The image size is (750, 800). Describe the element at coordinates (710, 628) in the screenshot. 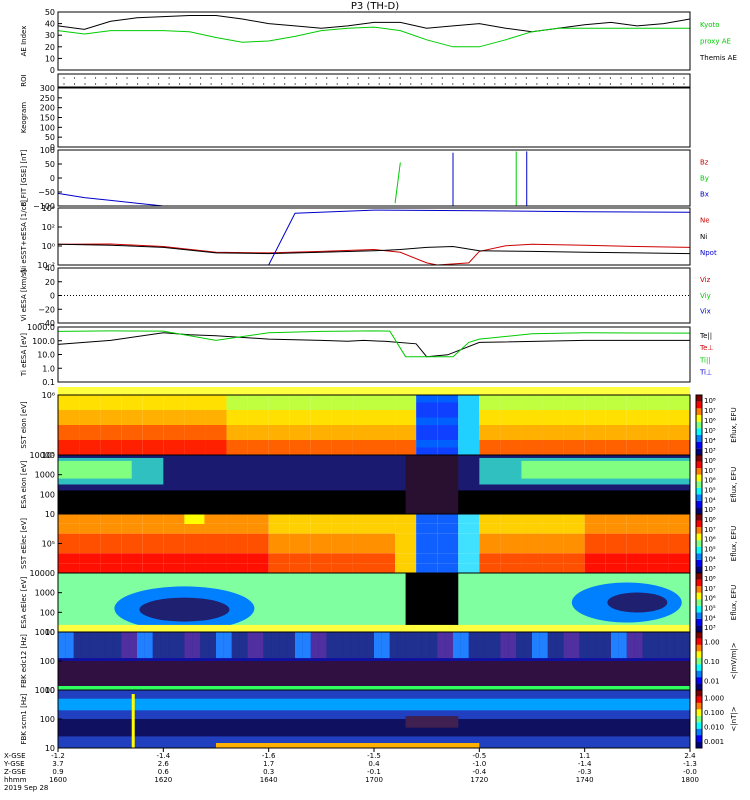

I see `colorbar-tick: 10³` at that location.